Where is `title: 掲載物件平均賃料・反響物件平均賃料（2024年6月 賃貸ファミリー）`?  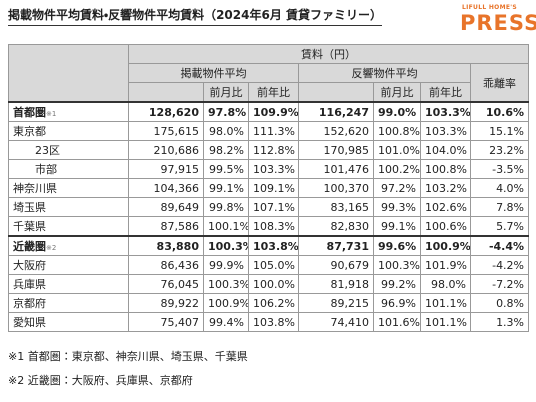 title: 掲載物件平均賃料・反響物件平均賃料（2024年6月 賃貸ファミリー） is located at coordinates (195, 16).